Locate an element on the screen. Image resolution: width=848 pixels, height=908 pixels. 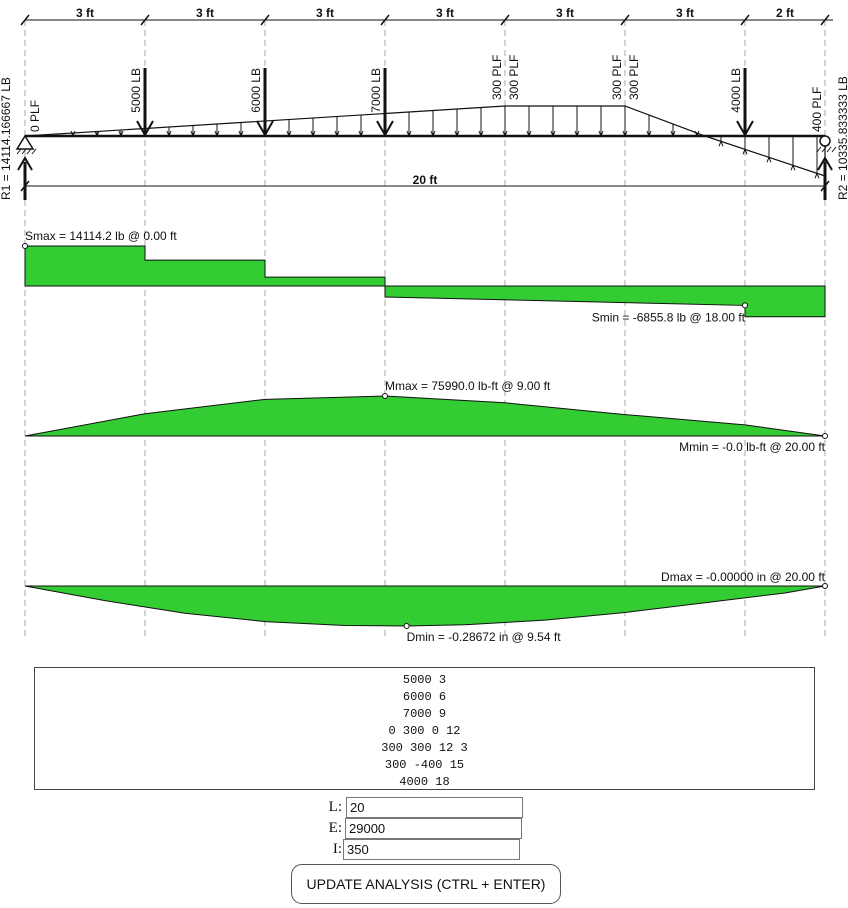
deflection-max-label: Dmax = -0.00000 in @ 20.00 ft is located at coordinates (743, 577).